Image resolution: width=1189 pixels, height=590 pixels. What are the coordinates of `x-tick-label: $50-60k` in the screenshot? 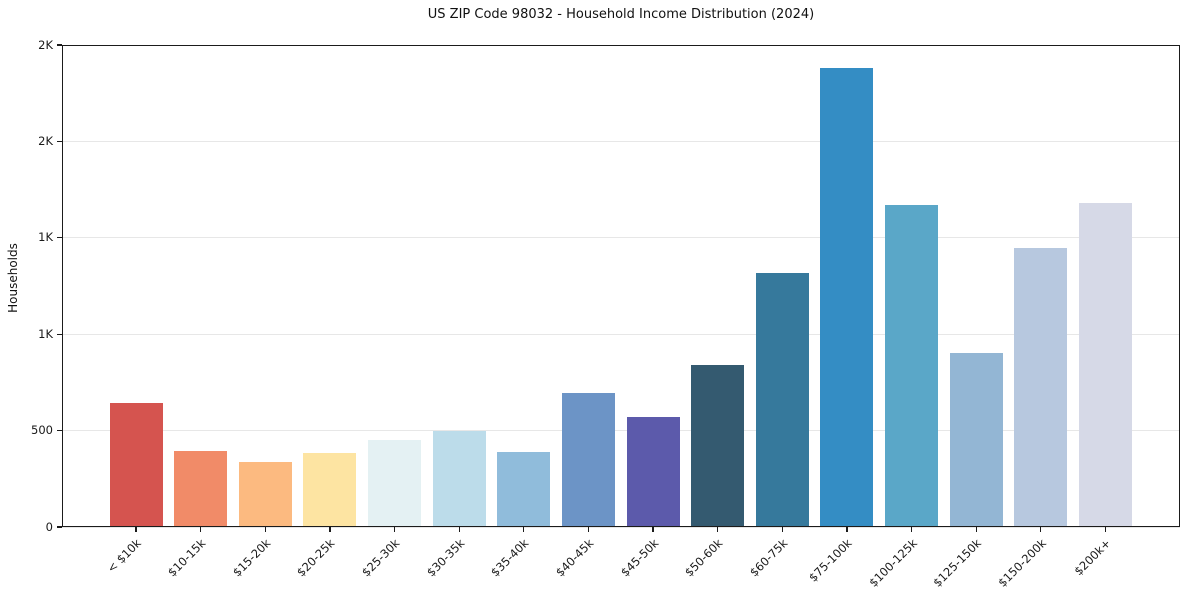 It's located at (704, 558).